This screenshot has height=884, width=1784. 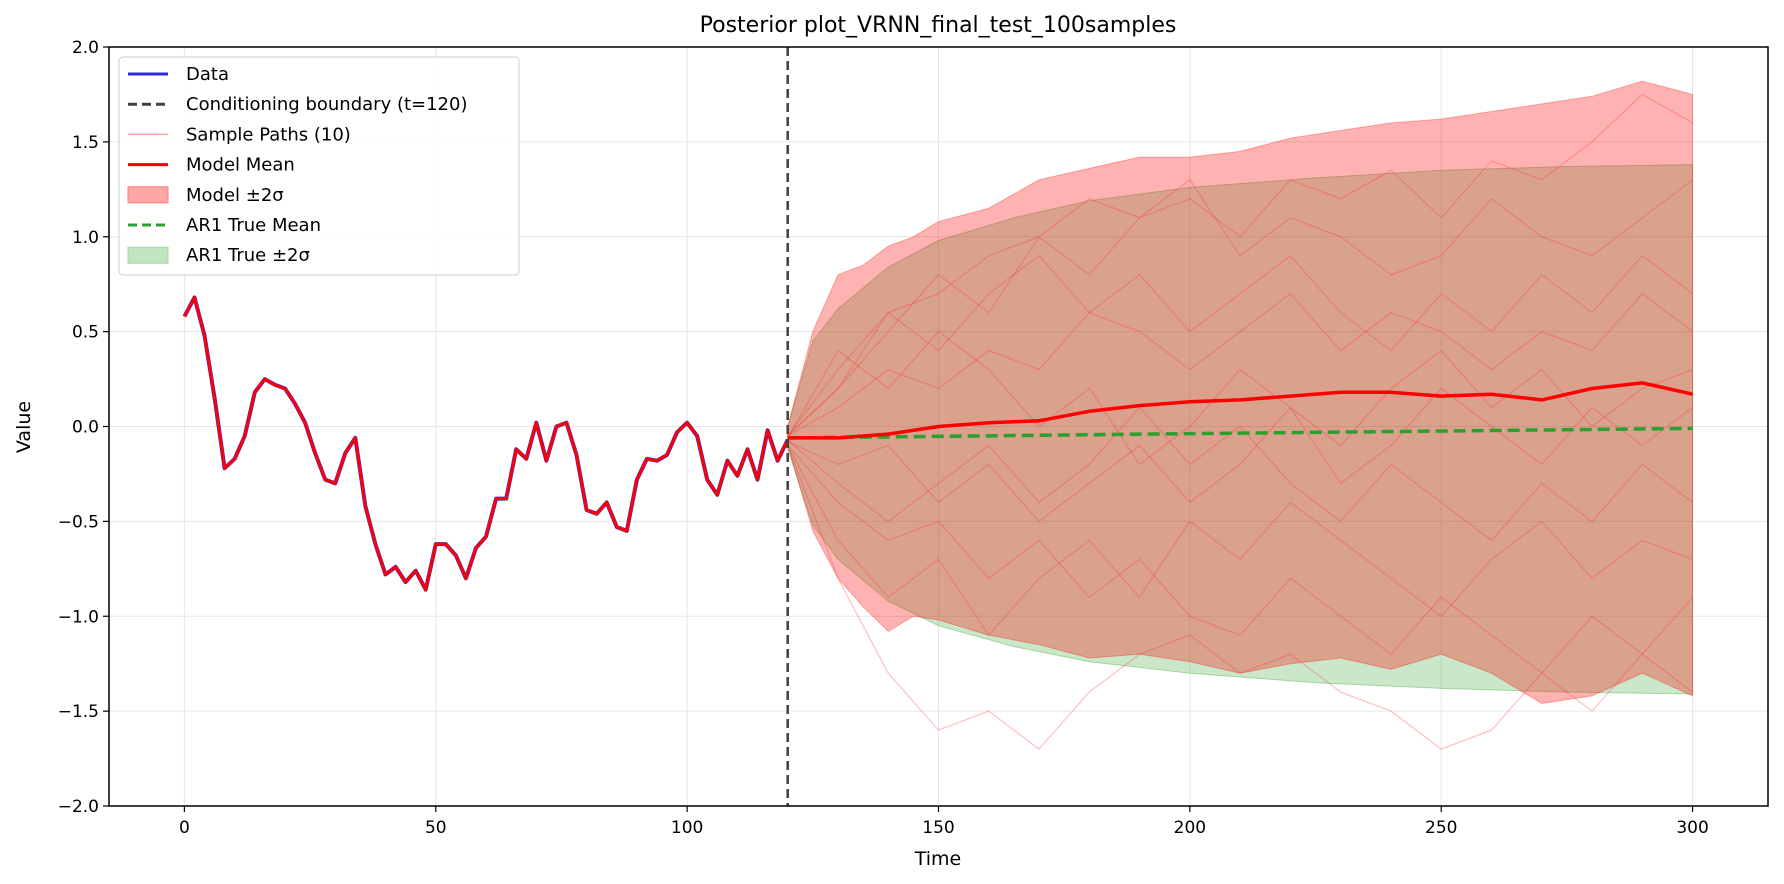 What do you see at coordinates (1441, 828) in the screenshot?
I see `x-tick-label: 250` at bounding box center [1441, 828].